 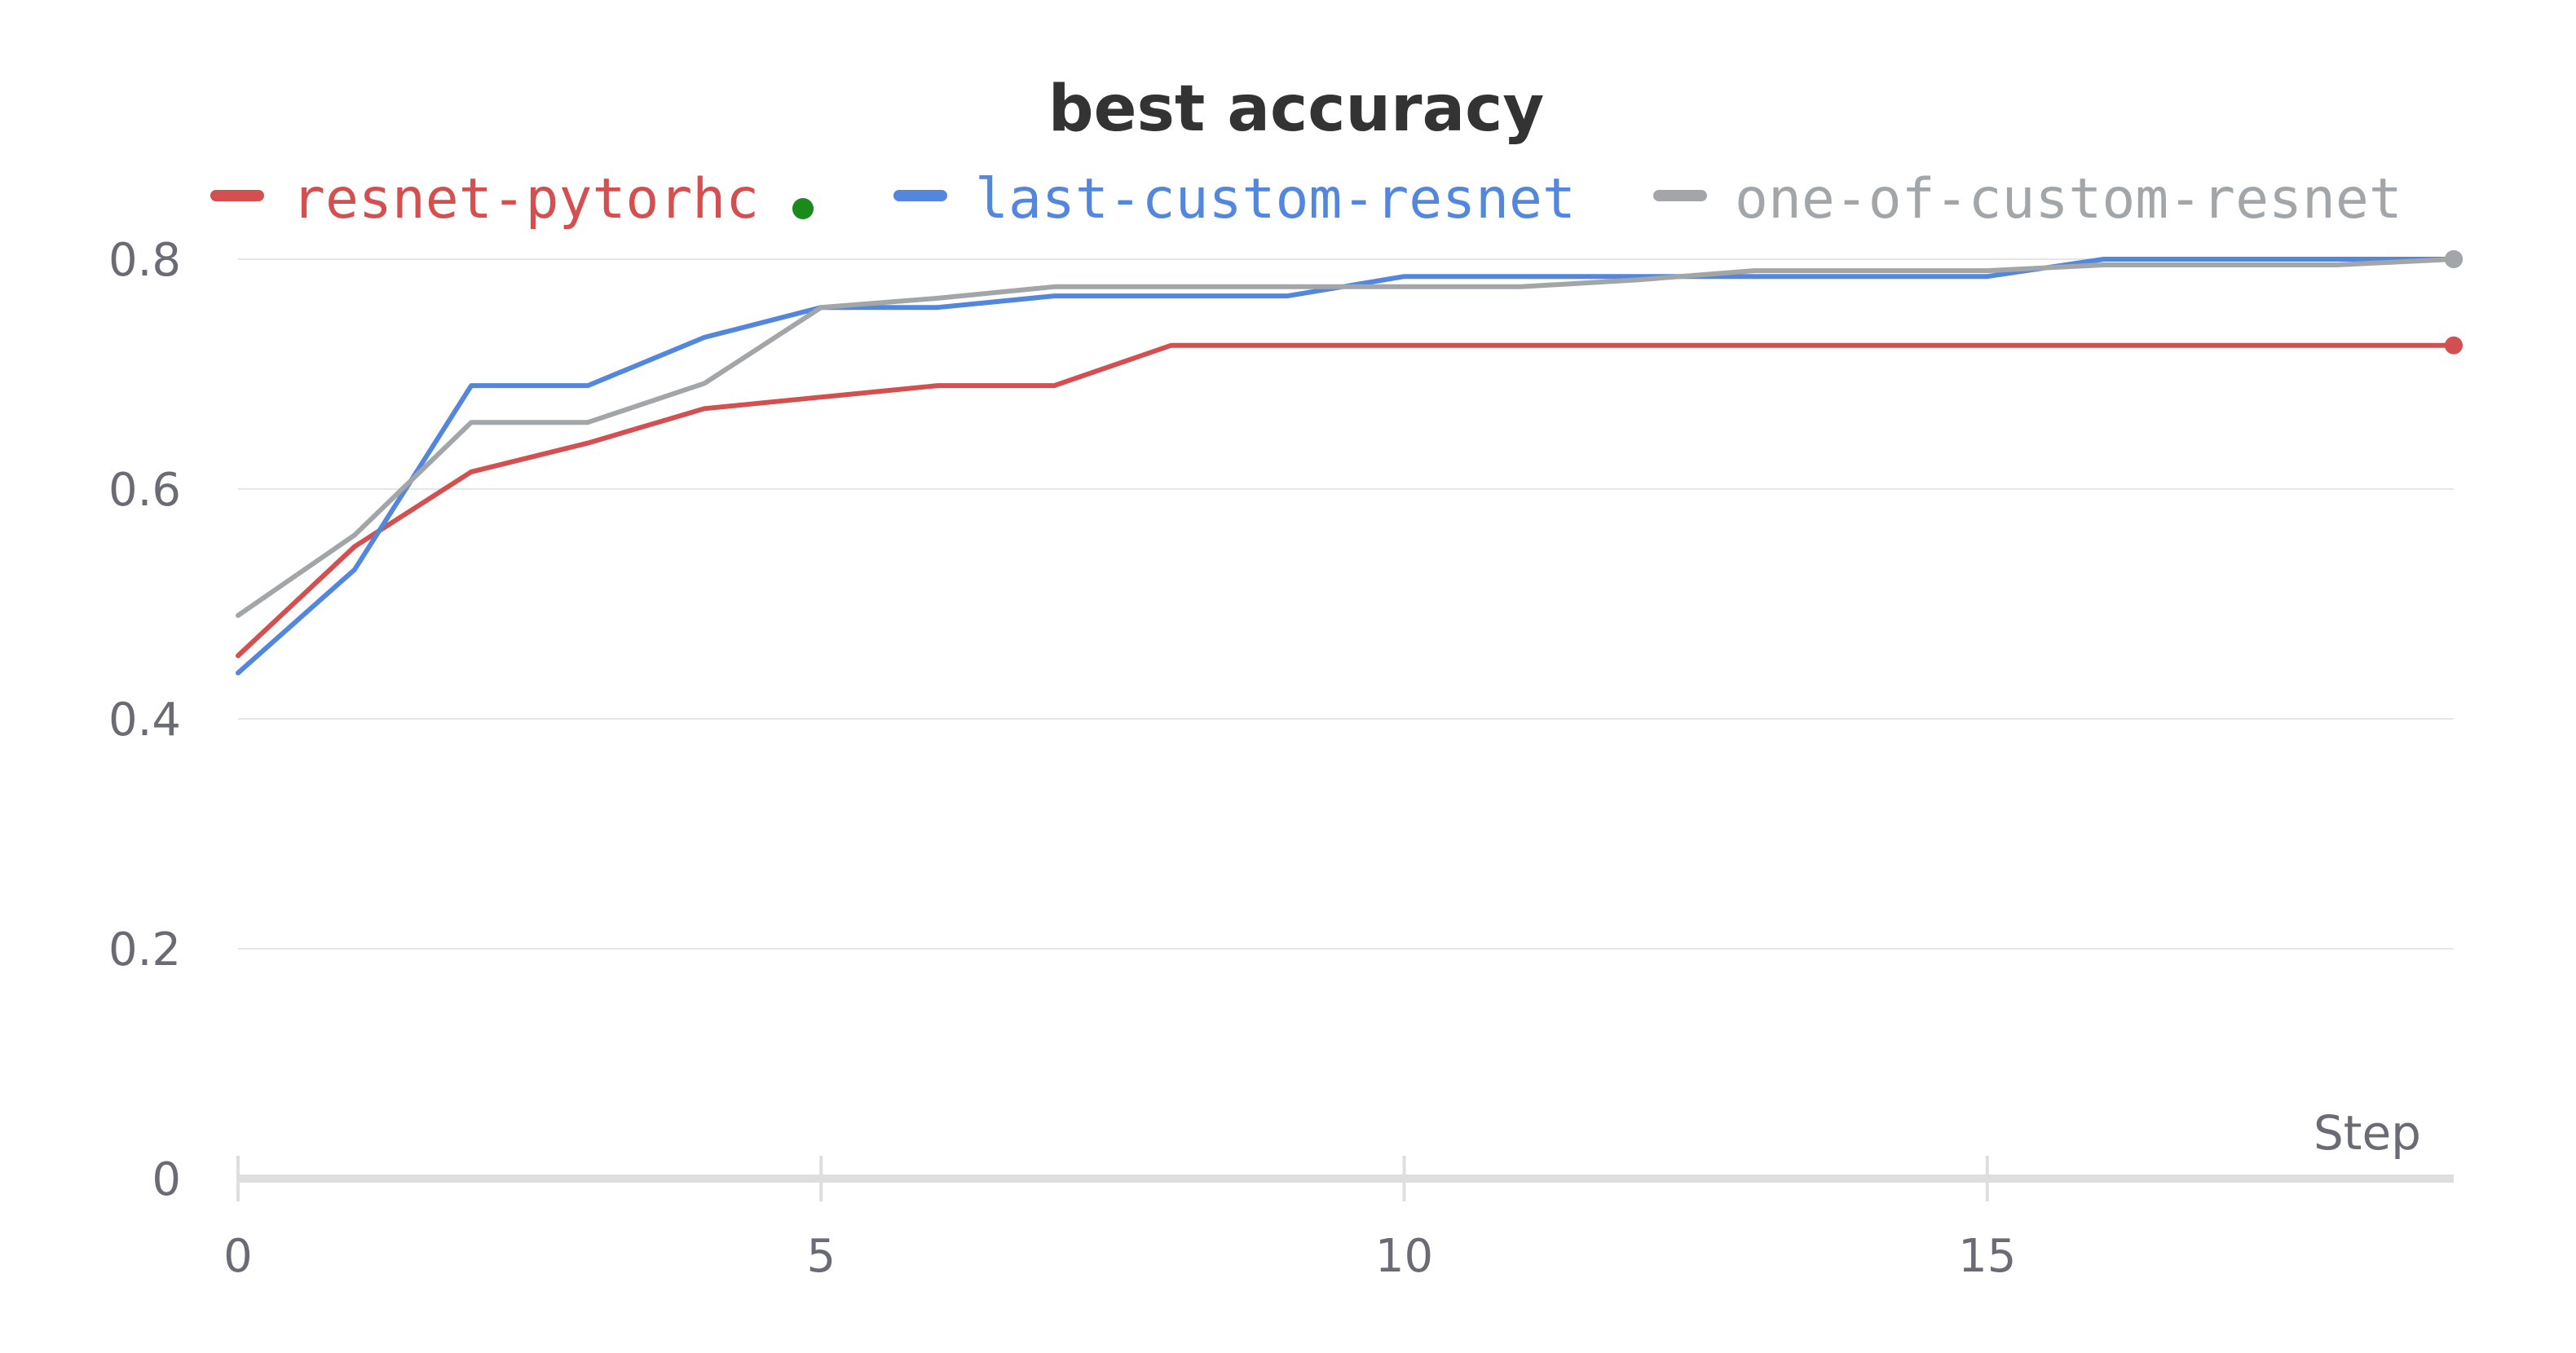 What do you see at coordinates (144, 260) in the screenshot?
I see `y-tick-label: 0.8` at bounding box center [144, 260].